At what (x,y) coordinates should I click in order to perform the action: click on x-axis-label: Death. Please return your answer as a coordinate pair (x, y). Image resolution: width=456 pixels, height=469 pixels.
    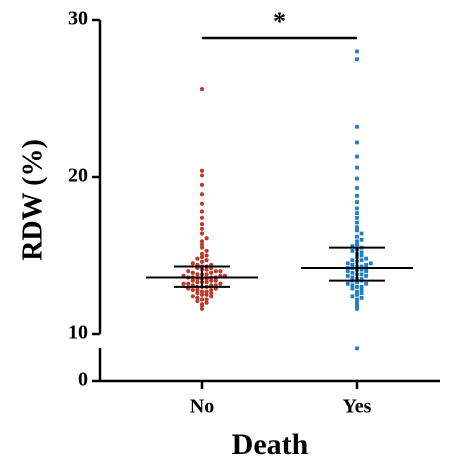
    Looking at the image, I should click on (270, 444).